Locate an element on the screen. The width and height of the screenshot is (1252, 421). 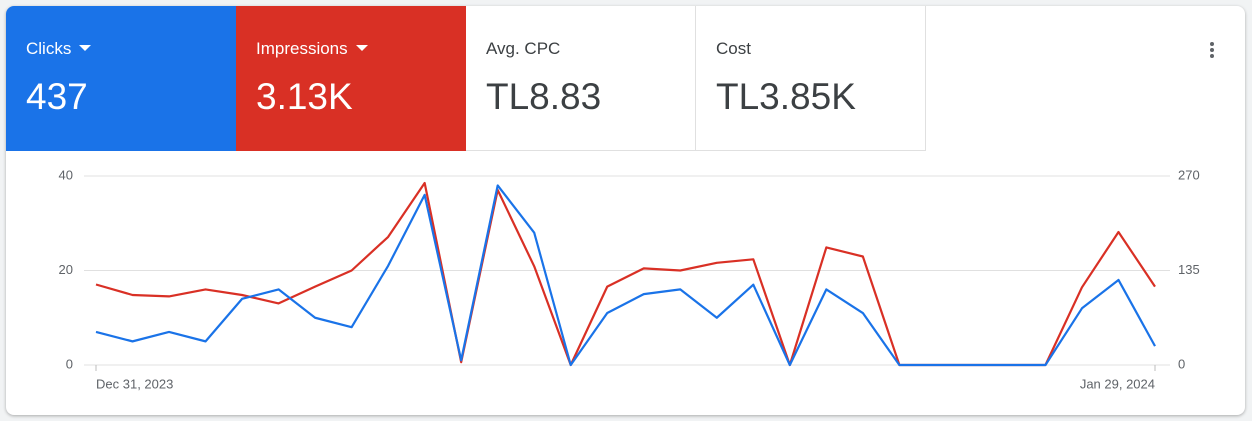
scorecard: Impressions 3.13K is located at coordinates (351, 78).